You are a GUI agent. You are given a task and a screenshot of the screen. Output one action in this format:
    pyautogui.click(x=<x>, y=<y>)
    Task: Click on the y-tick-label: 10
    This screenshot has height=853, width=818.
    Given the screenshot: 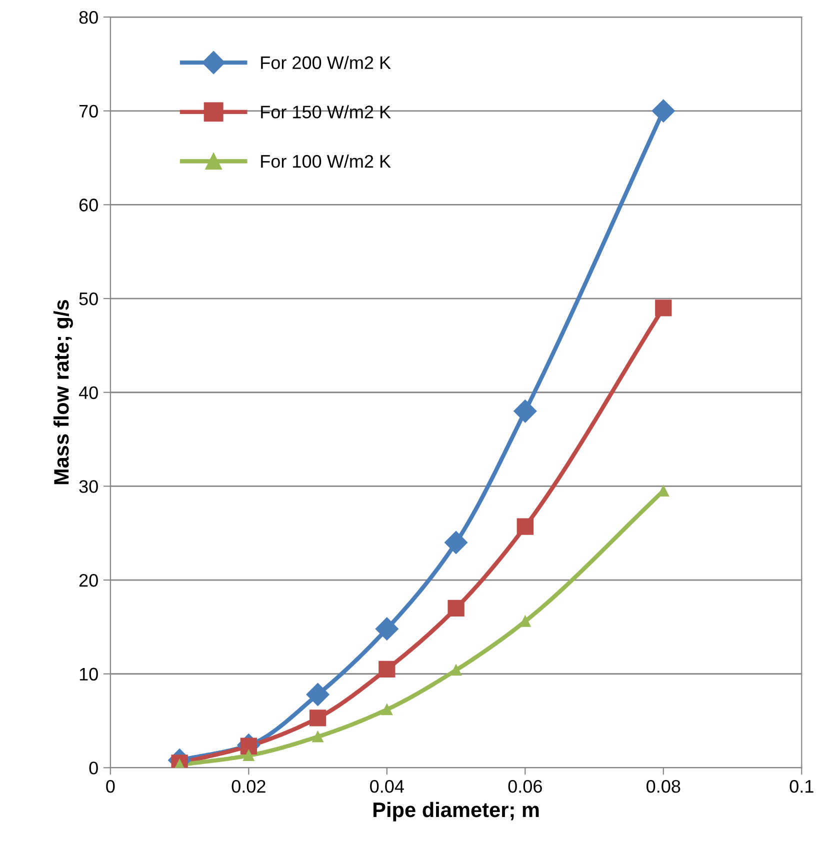 What is the action you would take?
    pyautogui.click(x=89, y=674)
    